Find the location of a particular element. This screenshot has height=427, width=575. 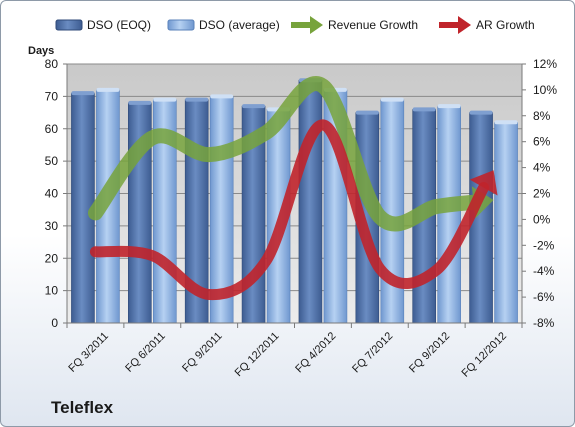

y2-tick-label: -6% is located at coordinates (544, 297).